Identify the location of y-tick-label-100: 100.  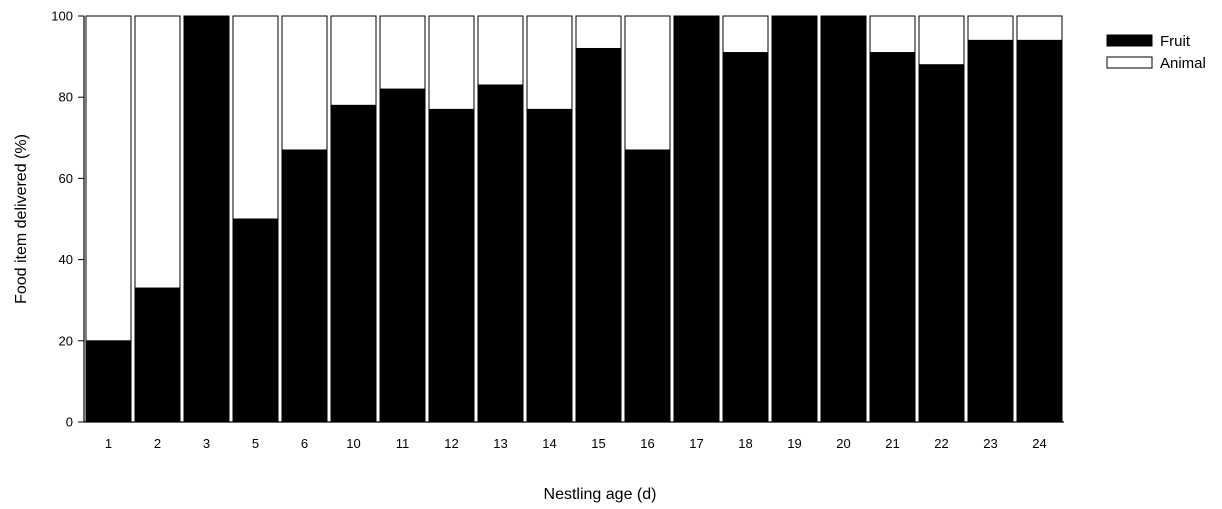
(62, 16).